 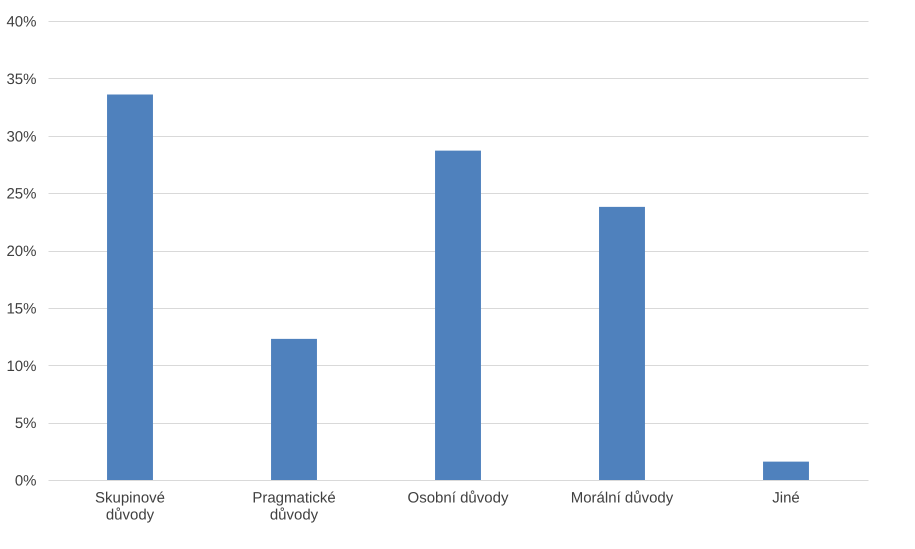 What do you see at coordinates (21, 79) in the screenshot?
I see `y-tick-label: 35%` at bounding box center [21, 79].